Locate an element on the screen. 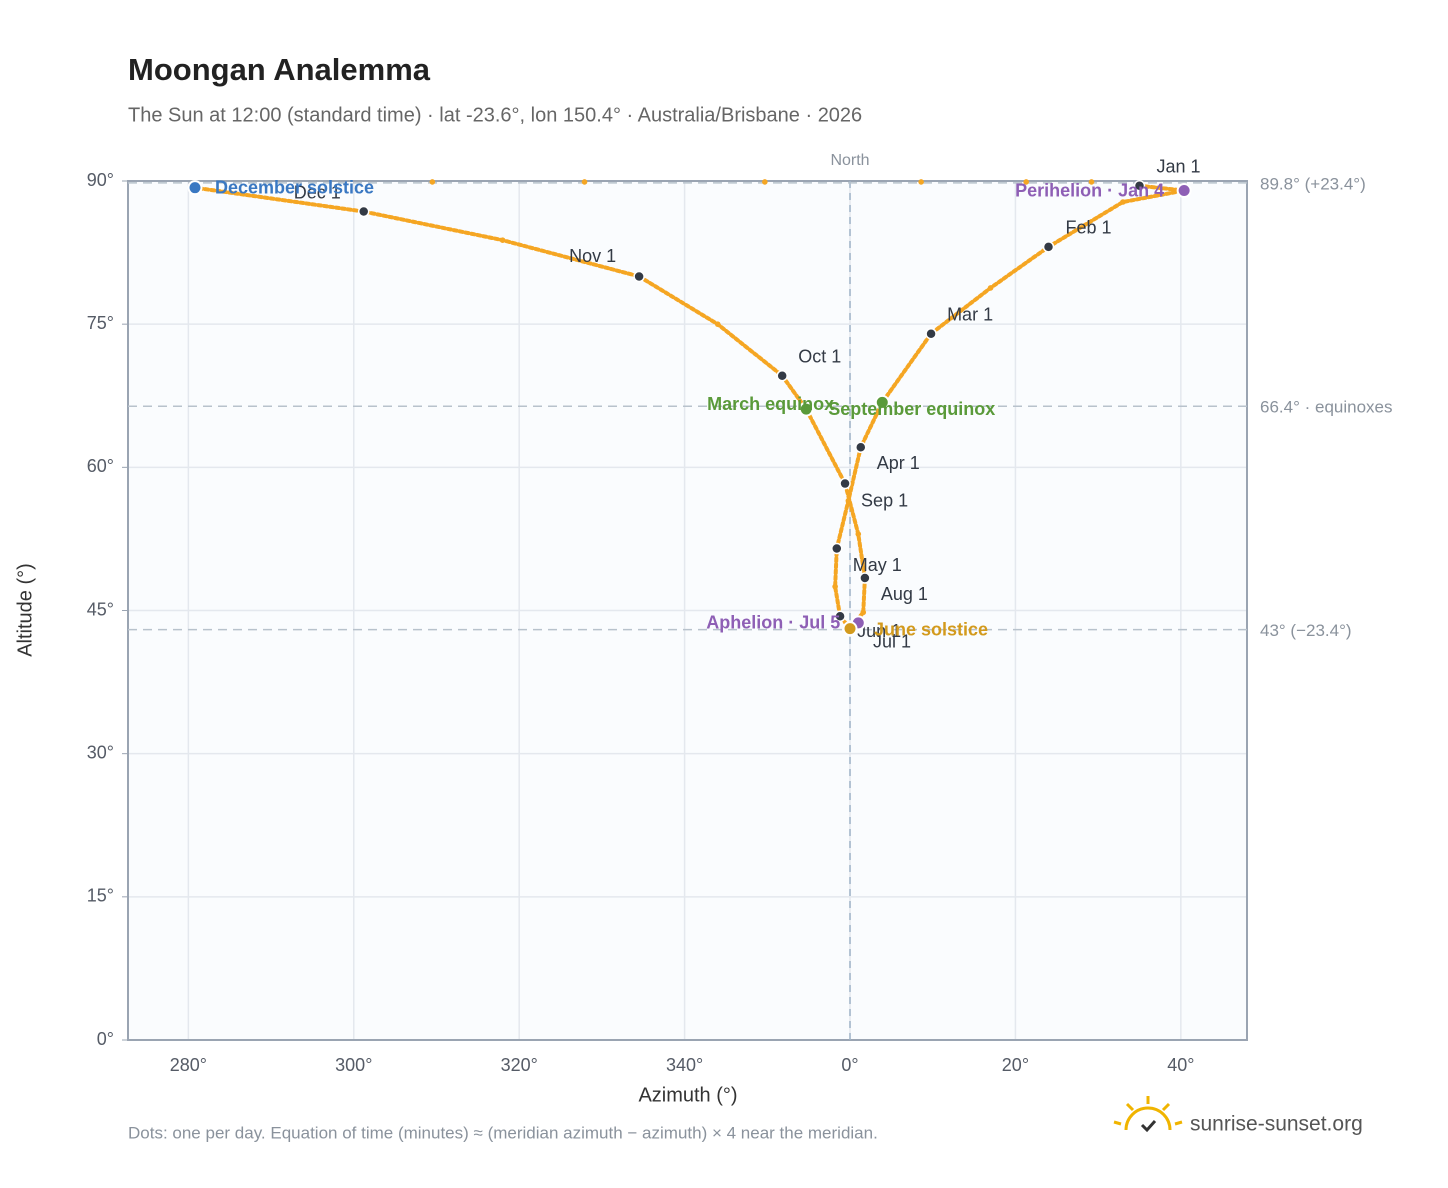  month-label: May 1 is located at coordinates (877, 565).